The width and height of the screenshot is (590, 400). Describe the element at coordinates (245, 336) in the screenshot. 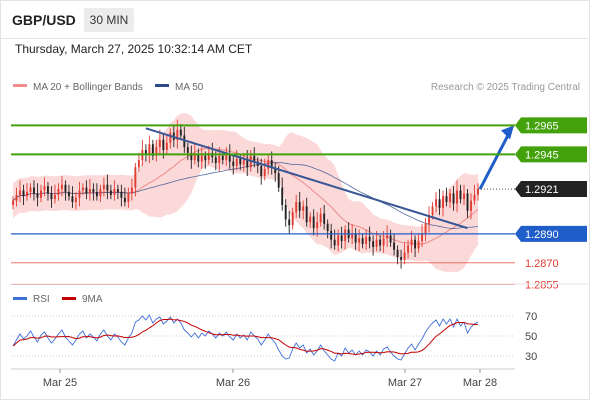

I see `rsi-ma-line` at that location.